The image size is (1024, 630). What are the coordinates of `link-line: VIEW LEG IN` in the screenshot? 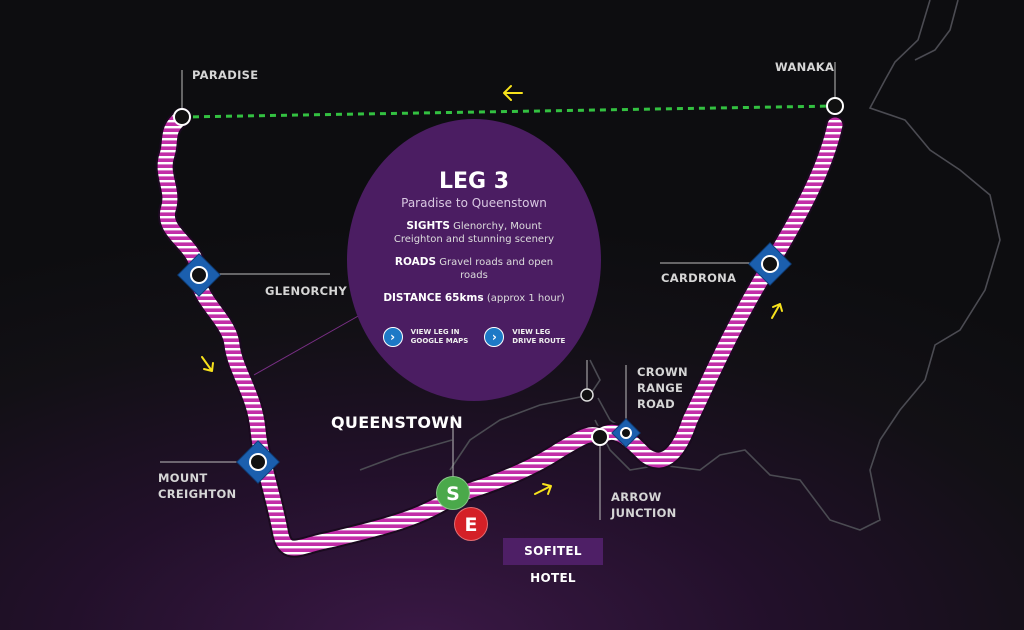 It's located at (435, 332).